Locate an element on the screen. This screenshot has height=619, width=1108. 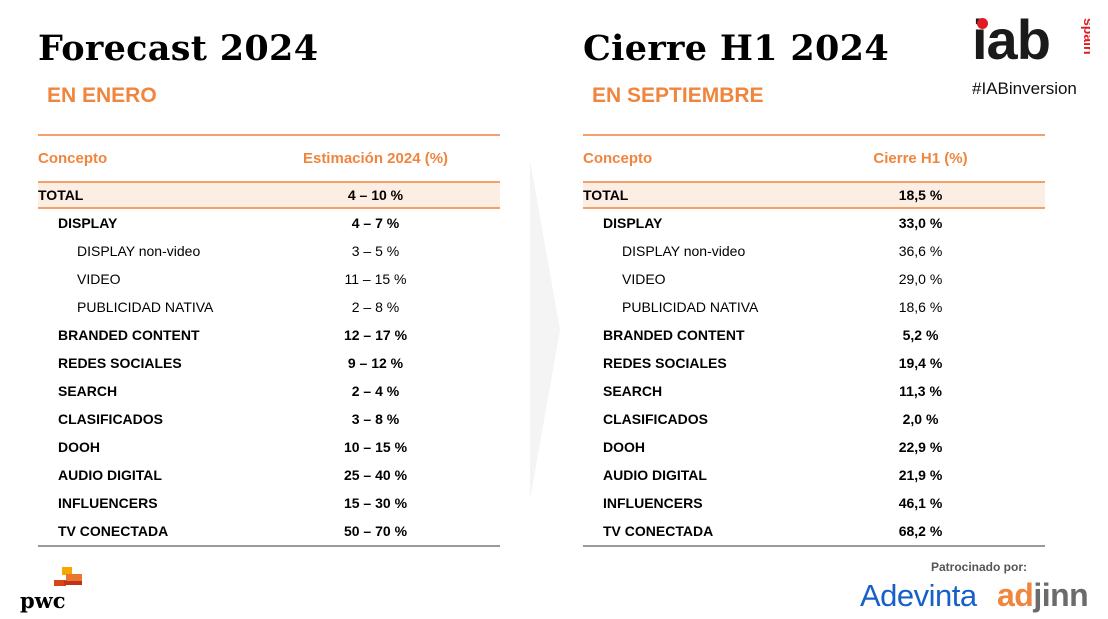
table-row: SEARCH 11,3 % is located at coordinates (814, 391).